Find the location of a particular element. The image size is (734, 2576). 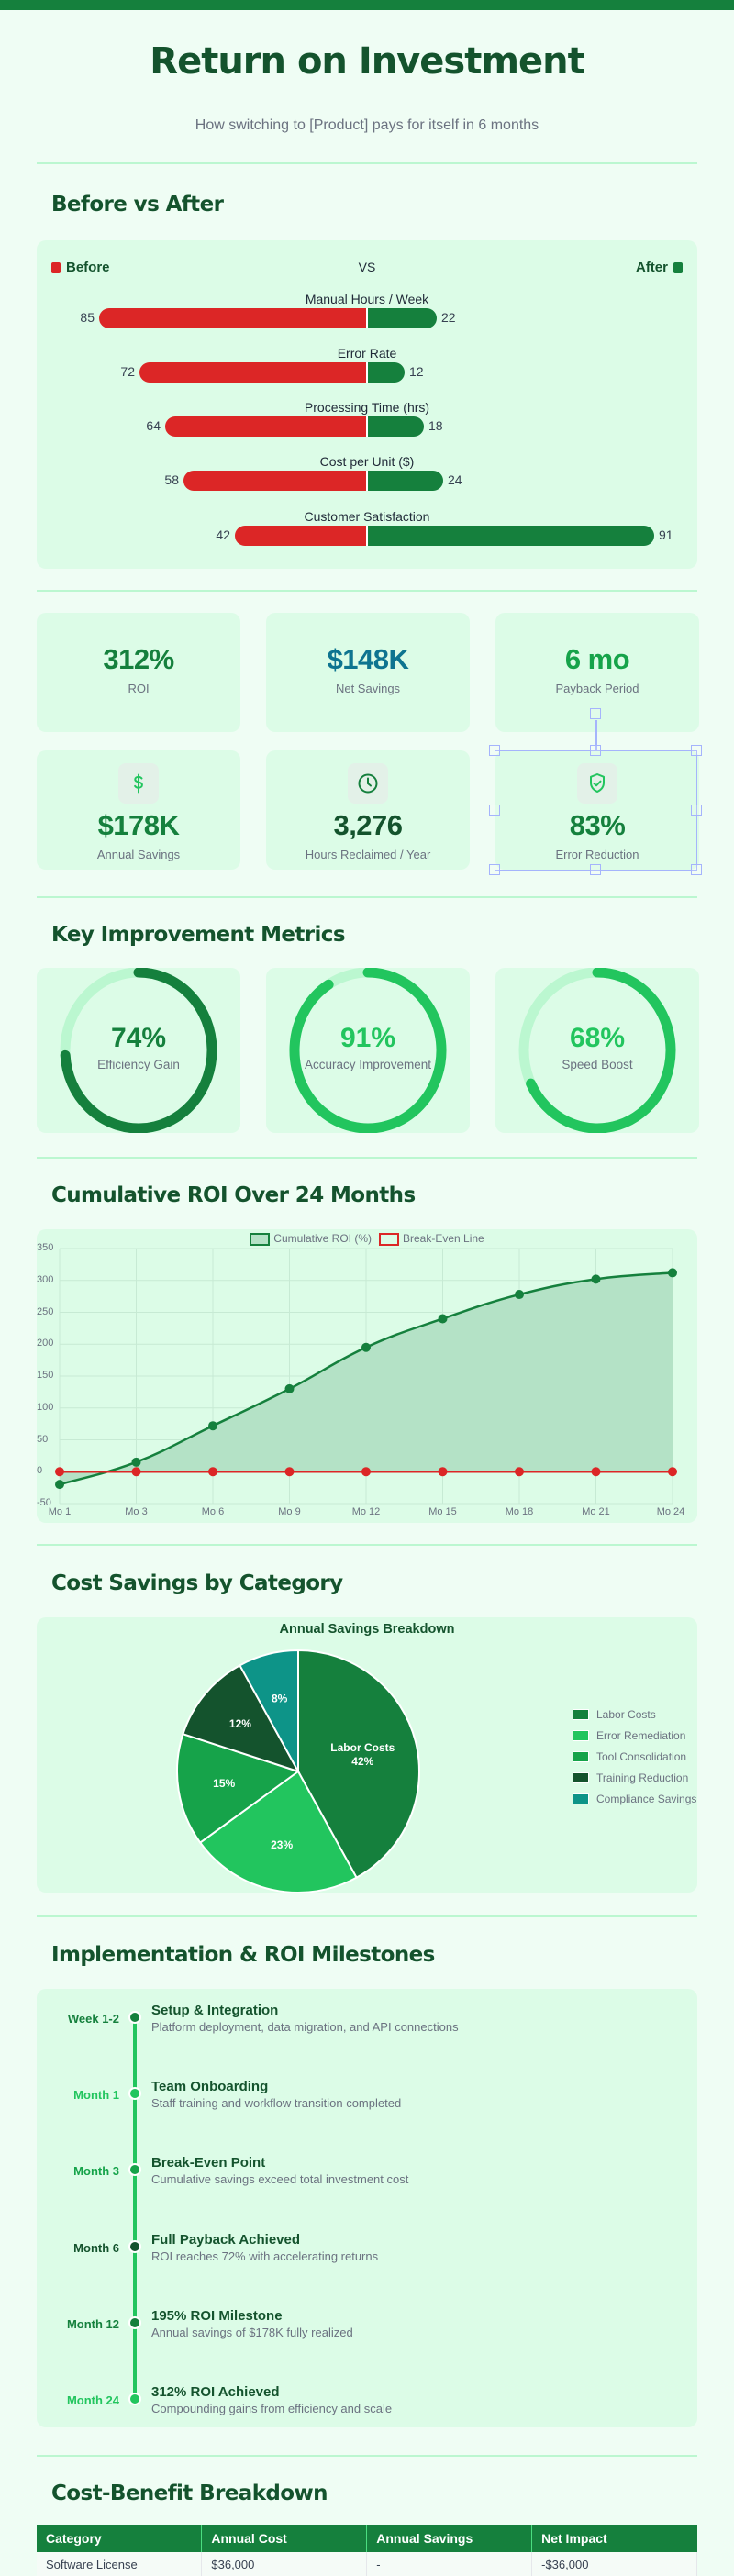

pie-slice-training-reduction is located at coordinates (241, 1718).